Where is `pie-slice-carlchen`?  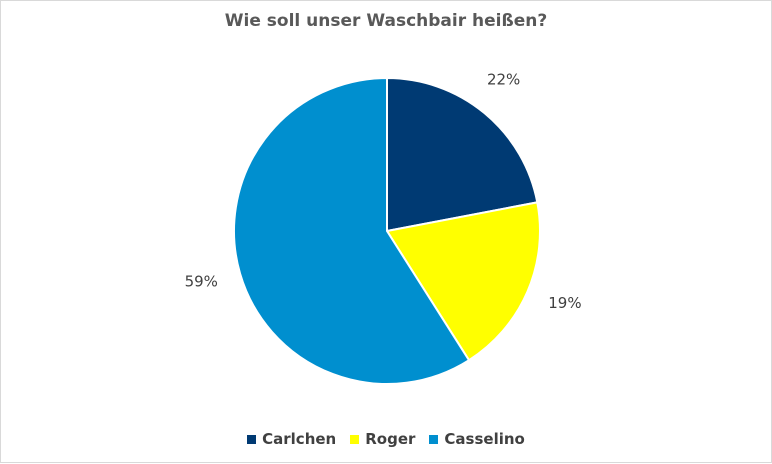 pie-slice-carlchen is located at coordinates (462, 154).